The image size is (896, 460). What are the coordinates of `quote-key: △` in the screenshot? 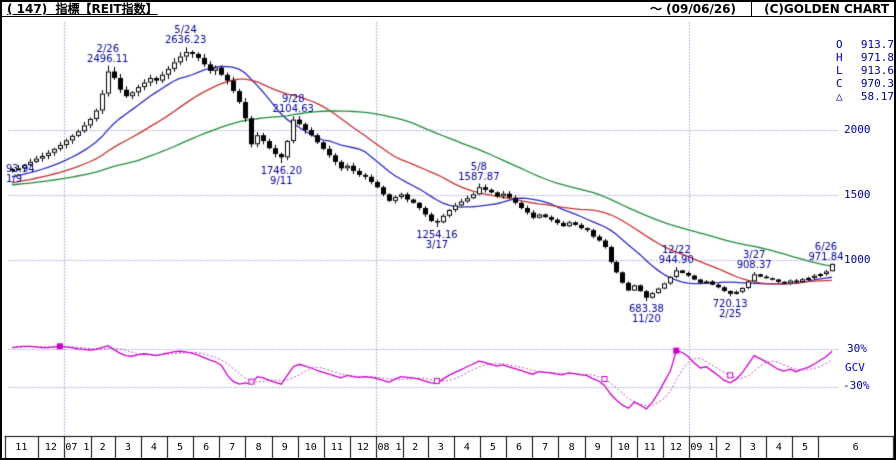 It's located at (839, 96).